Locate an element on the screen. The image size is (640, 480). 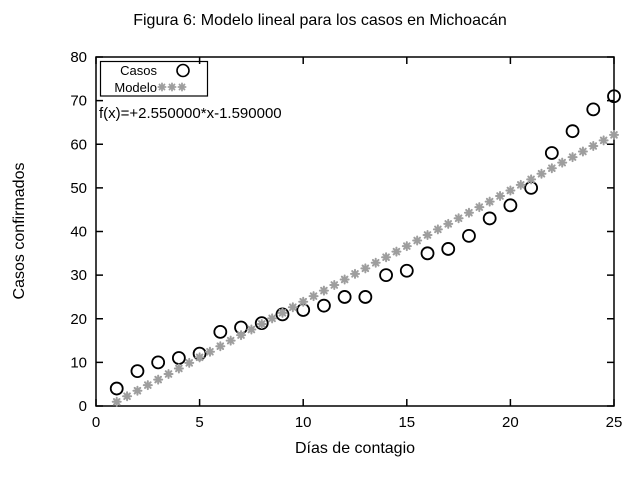
x-tick-label: 25 is located at coordinates (614, 422).